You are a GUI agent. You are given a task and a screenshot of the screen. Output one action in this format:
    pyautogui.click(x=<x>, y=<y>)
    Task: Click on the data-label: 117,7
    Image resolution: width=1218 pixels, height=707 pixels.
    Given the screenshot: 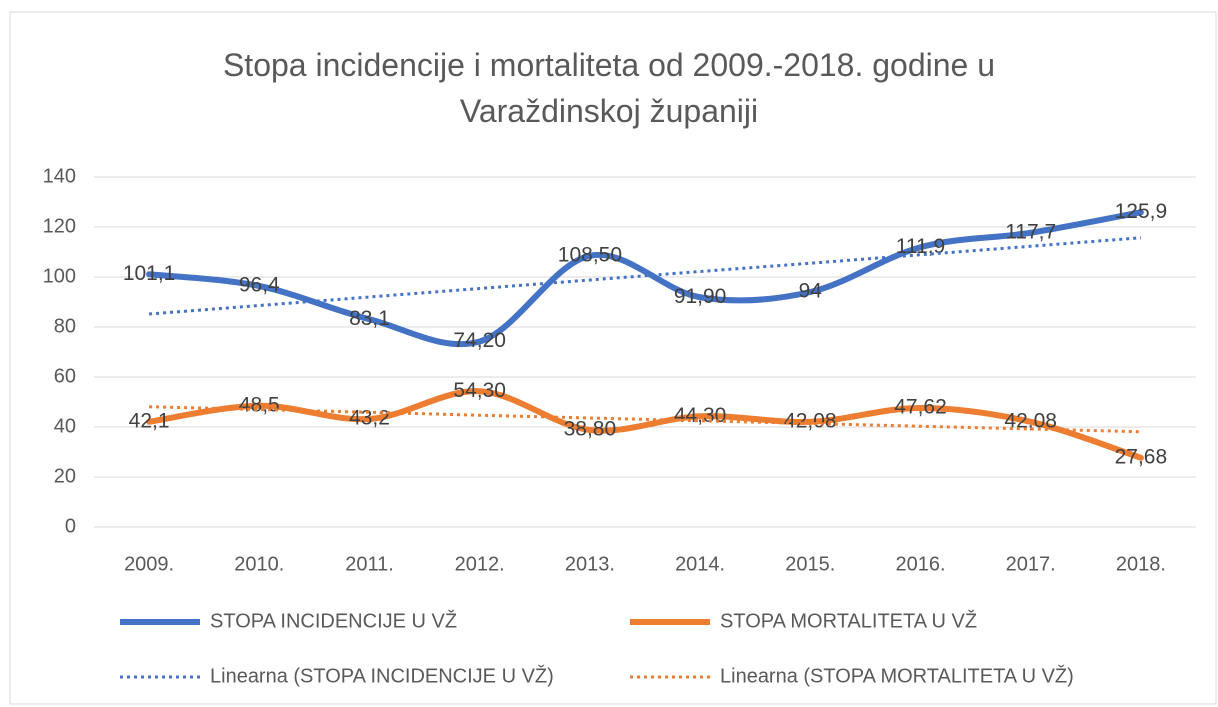 What is the action you would take?
    pyautogui.click(x=1030, y=231)
    